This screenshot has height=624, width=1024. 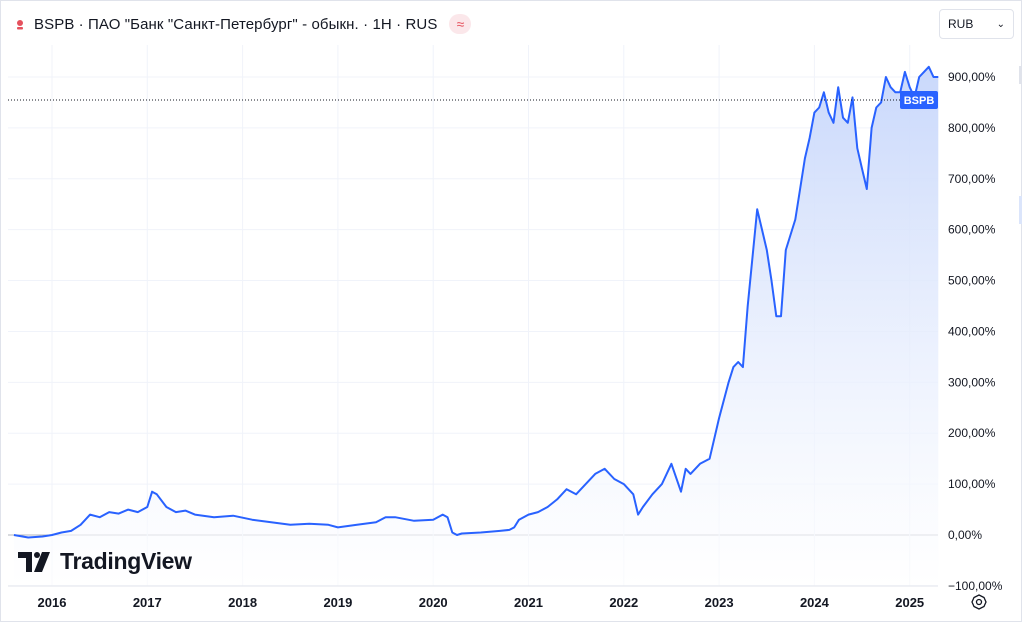 I want to click on x-tick-label: 2020, so click(x=433, y=602).